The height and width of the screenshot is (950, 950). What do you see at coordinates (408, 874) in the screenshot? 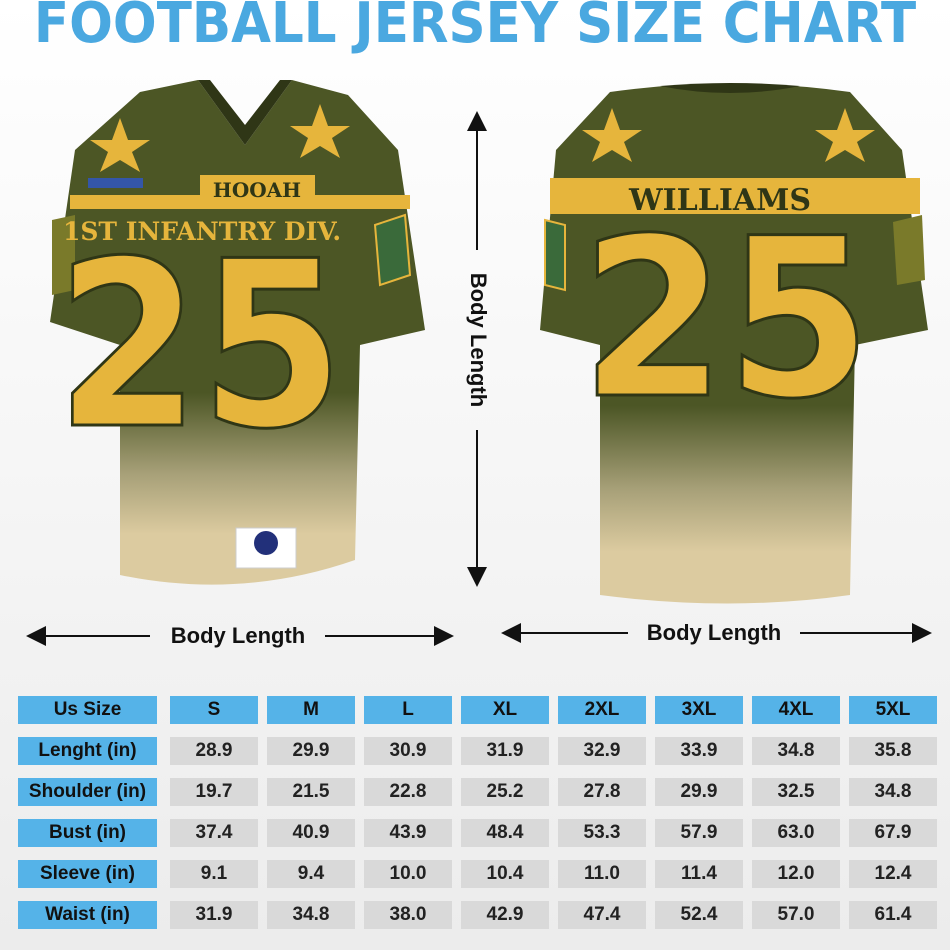
I see `table-cell: 10.0` at bounding box center [408, 874].